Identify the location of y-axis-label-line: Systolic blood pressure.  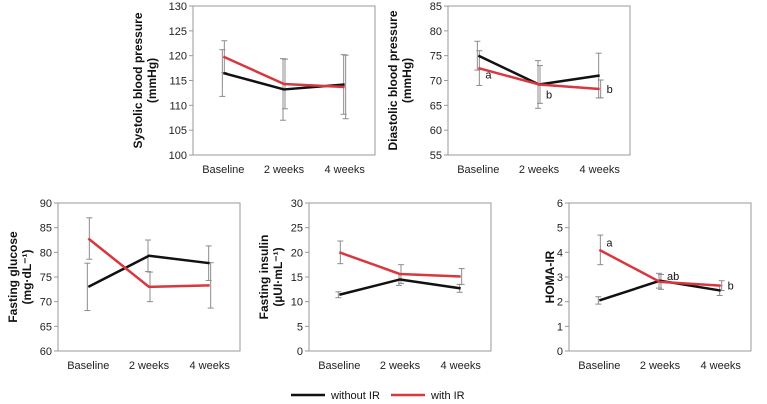
(138, 80).